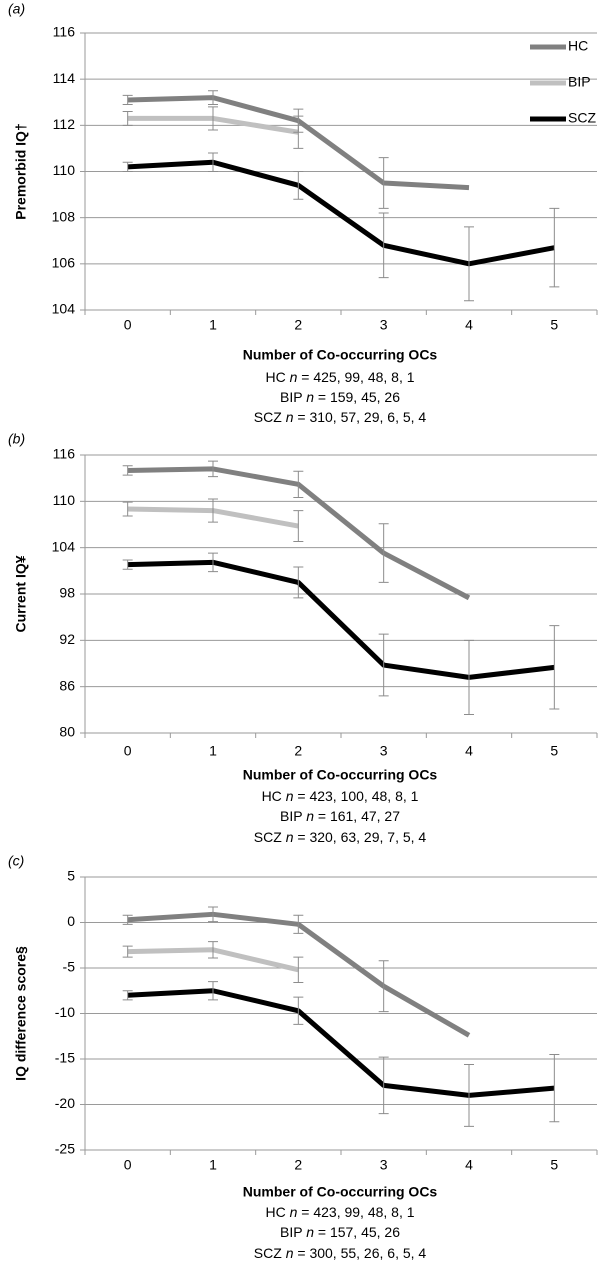  Describe the element at coordinates (359, 1253) in the screenshot. I see `counts: = 300, 55, 26, 6, 5, 4` at that location.